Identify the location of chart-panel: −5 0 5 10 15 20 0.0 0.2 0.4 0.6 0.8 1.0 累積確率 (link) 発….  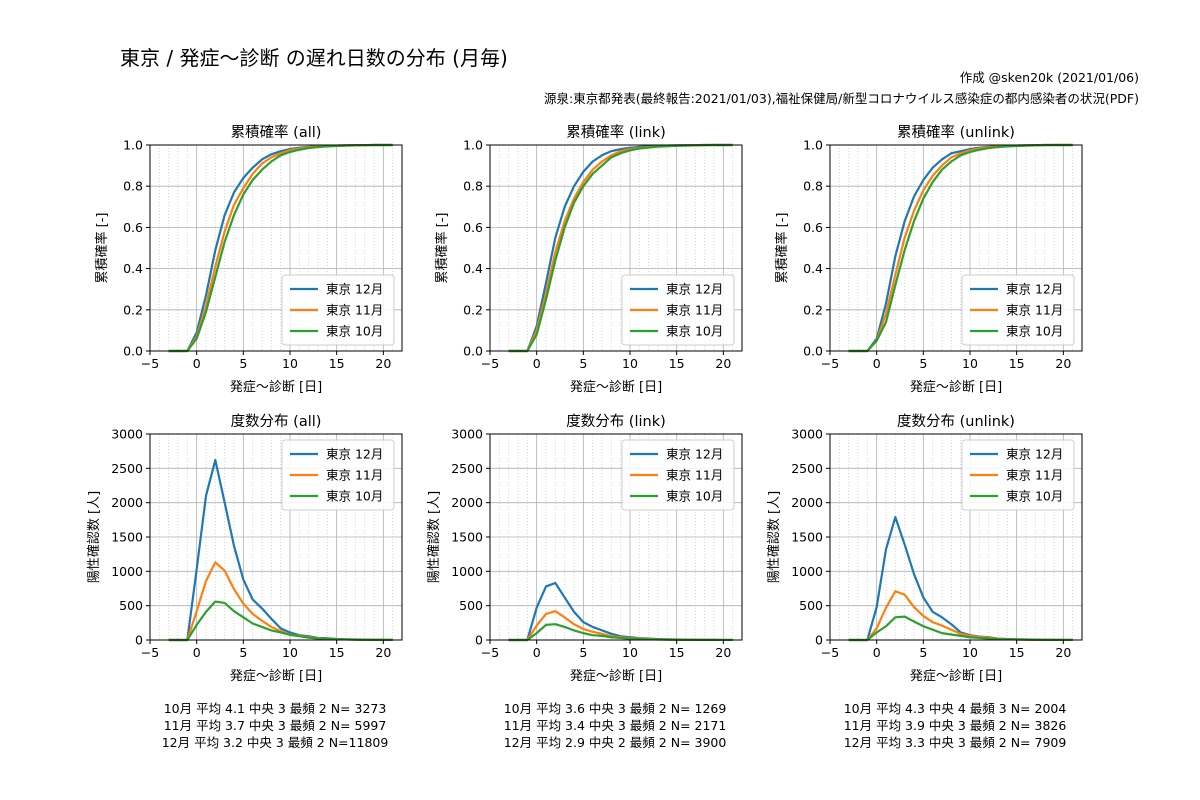
(588, 259).